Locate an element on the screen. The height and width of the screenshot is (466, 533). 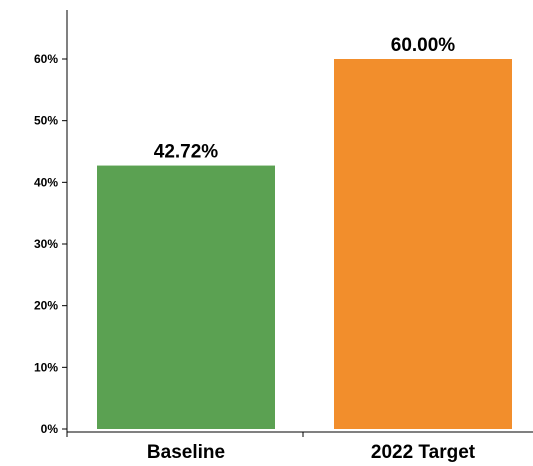
y-tick-label: 20% is located at coordinates (46, 306).